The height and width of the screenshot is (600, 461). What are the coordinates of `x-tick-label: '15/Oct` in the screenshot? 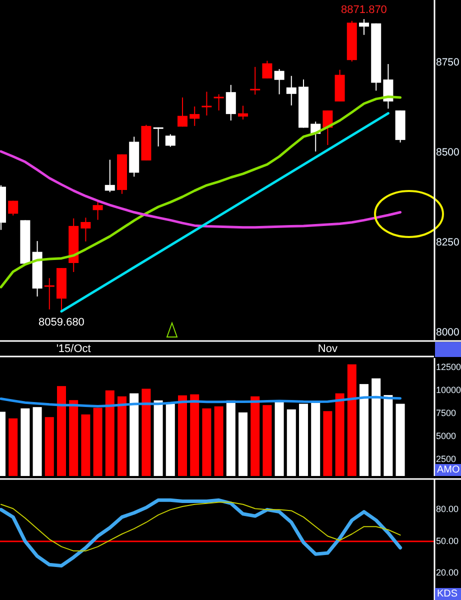 It's located at (73, 348).